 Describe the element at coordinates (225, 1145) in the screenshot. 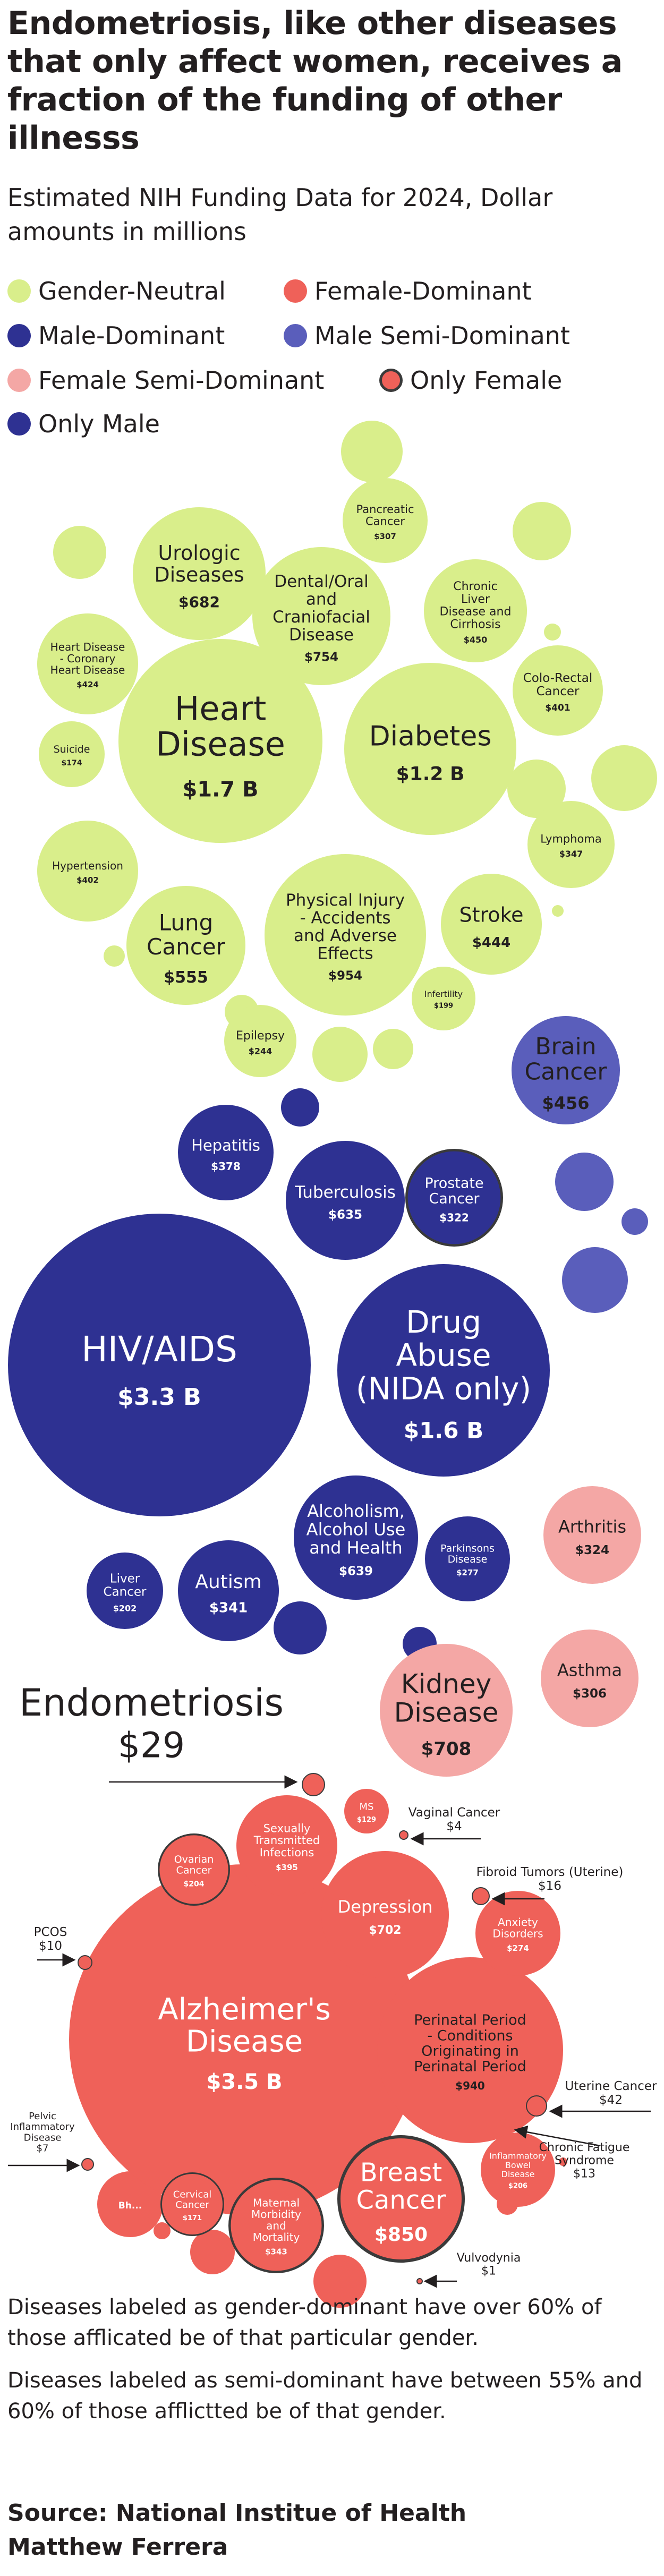

I see `bubble-label-hepatitis: Hepatitis` at that location.